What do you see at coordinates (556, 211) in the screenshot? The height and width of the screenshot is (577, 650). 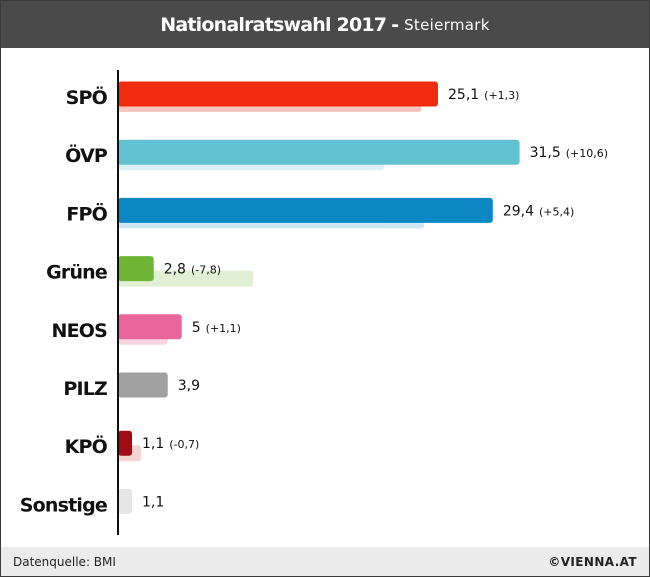 I see `change-label-fpoe: (+5,4)` at bounding box center [556, 211].